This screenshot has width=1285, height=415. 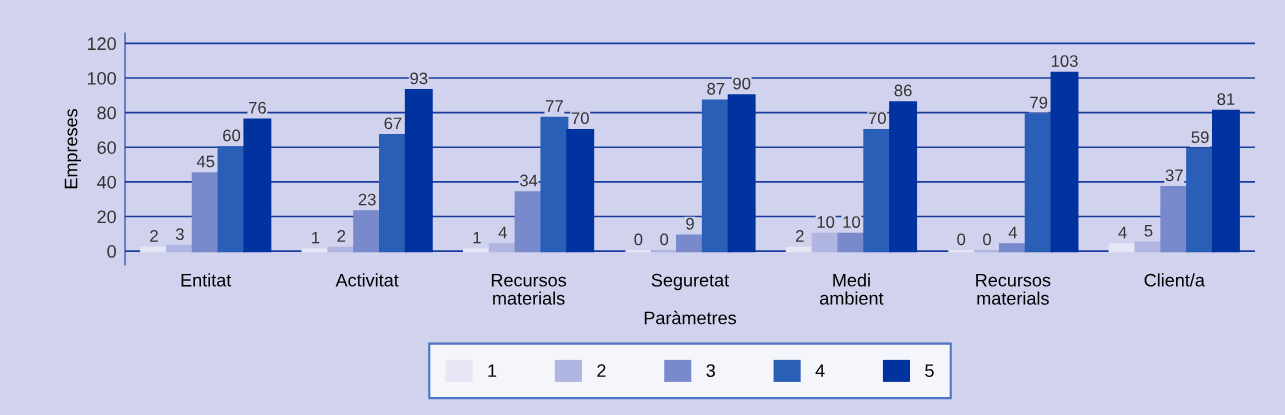 I want to click on y-axis-title: Empreses, so click(x=72, y=149).